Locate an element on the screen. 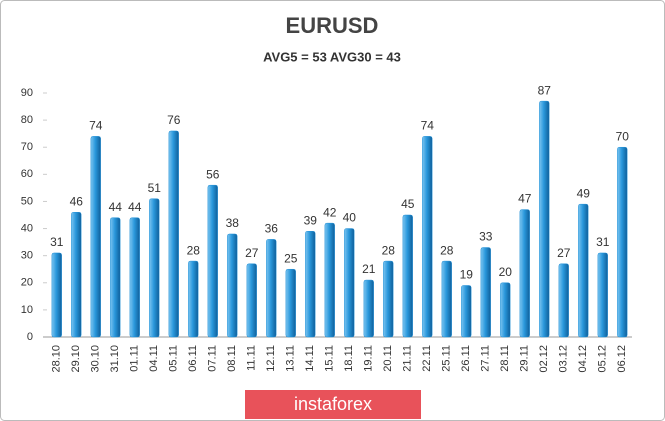 Image resolution: width=665 pixels, height=421 pixels. data-label: 38 is located at coordinates (233, 223).